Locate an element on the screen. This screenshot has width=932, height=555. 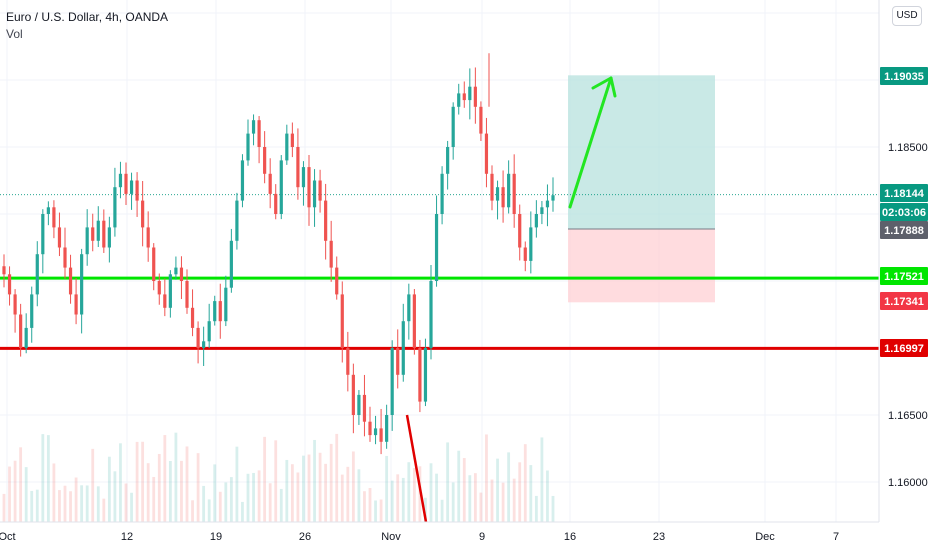
price-label-target: 1.19035 is located at coordinates (904, 77).